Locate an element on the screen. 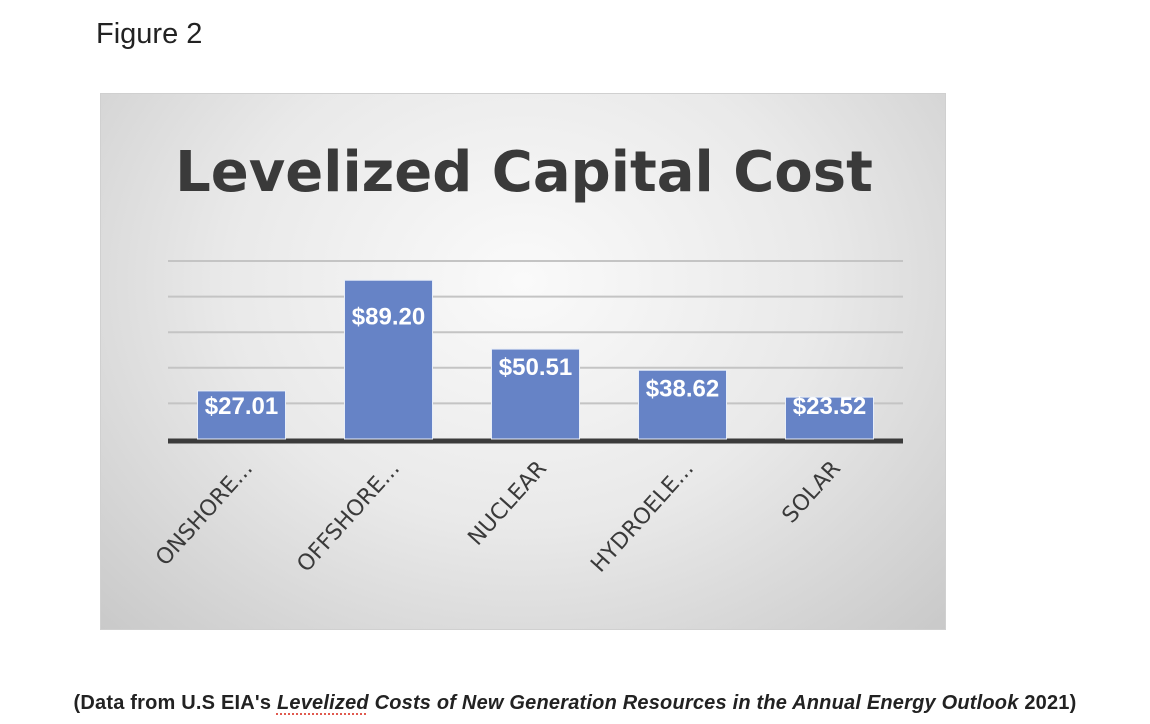 The width and height of the screenshot is (1150, 724). data-label: $89.20 is located at coordinates (388, 317).